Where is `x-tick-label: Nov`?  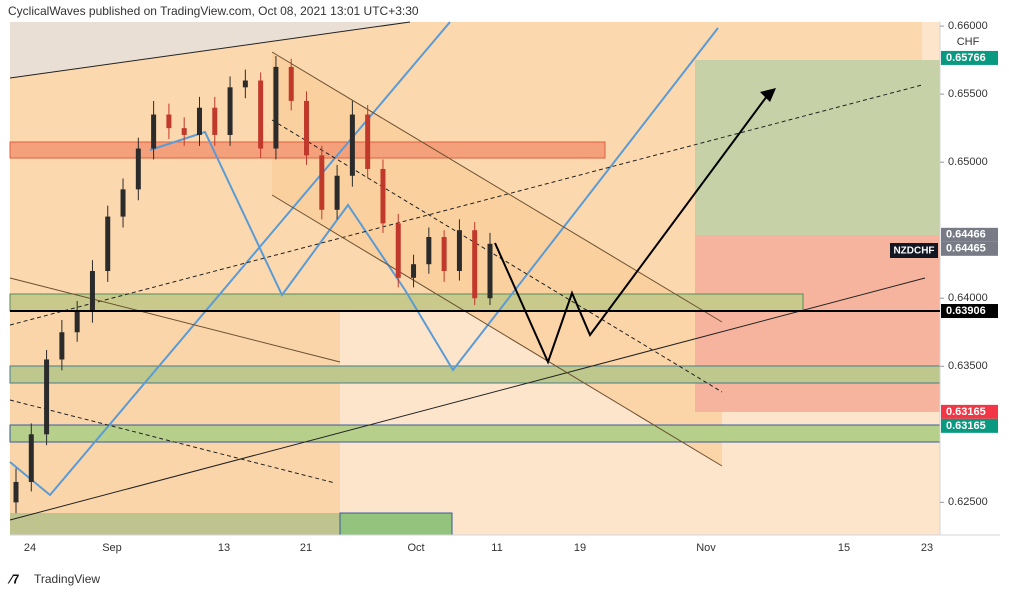
x-tick-label: Nov is located at coordinates (706, 548).